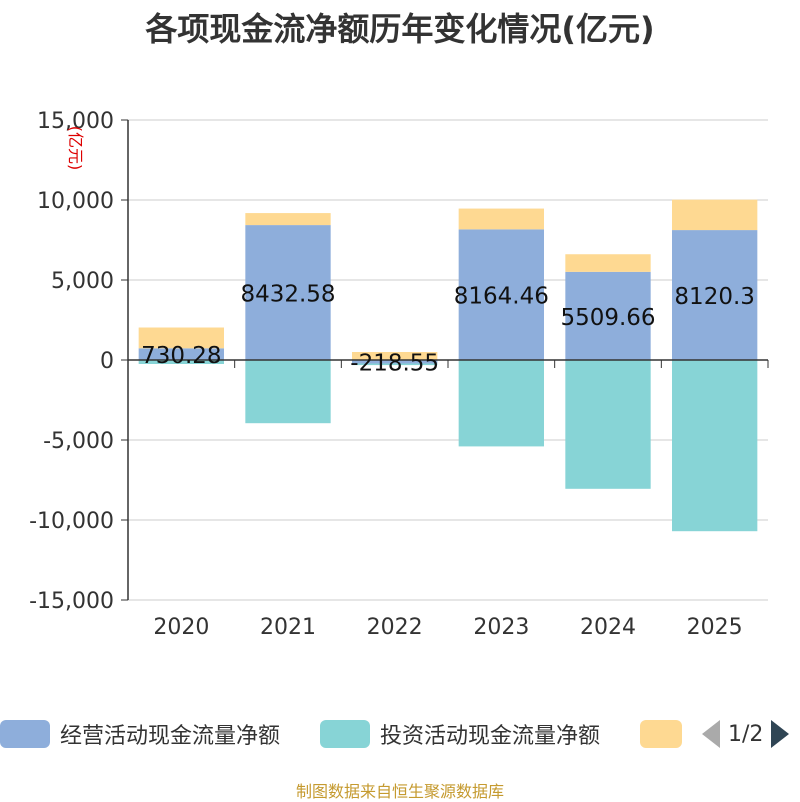  I want to click on data-label: -218.55, so click(394, 364).